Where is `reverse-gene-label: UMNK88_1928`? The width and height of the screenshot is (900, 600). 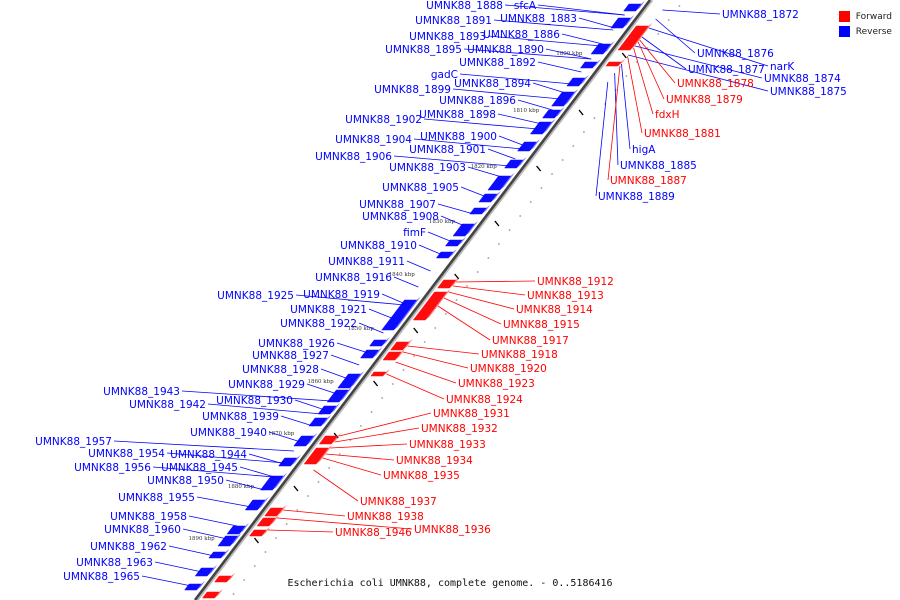
reverse-gene-label: UMNK88_1928 is located at coordinates (280, 370).